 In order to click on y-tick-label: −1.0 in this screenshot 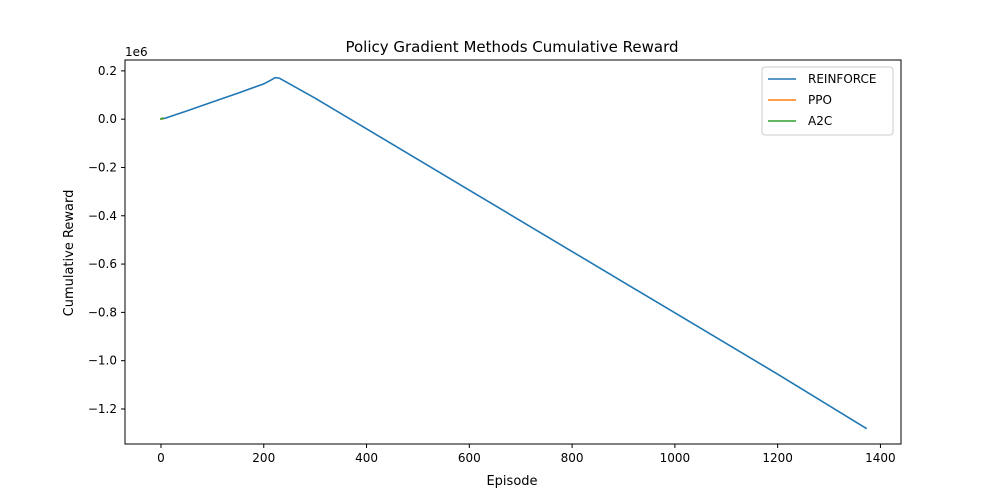, I will do `click(102, 361)`.